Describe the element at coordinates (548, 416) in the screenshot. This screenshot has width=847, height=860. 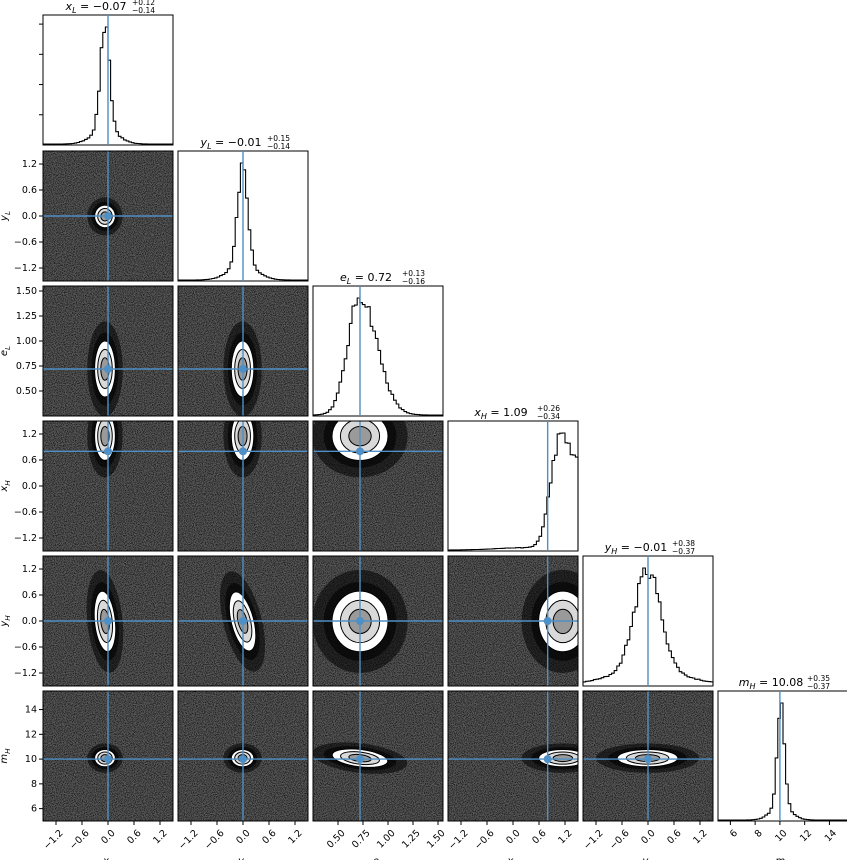
I see `title-minus-xH: −0.34` at that location.